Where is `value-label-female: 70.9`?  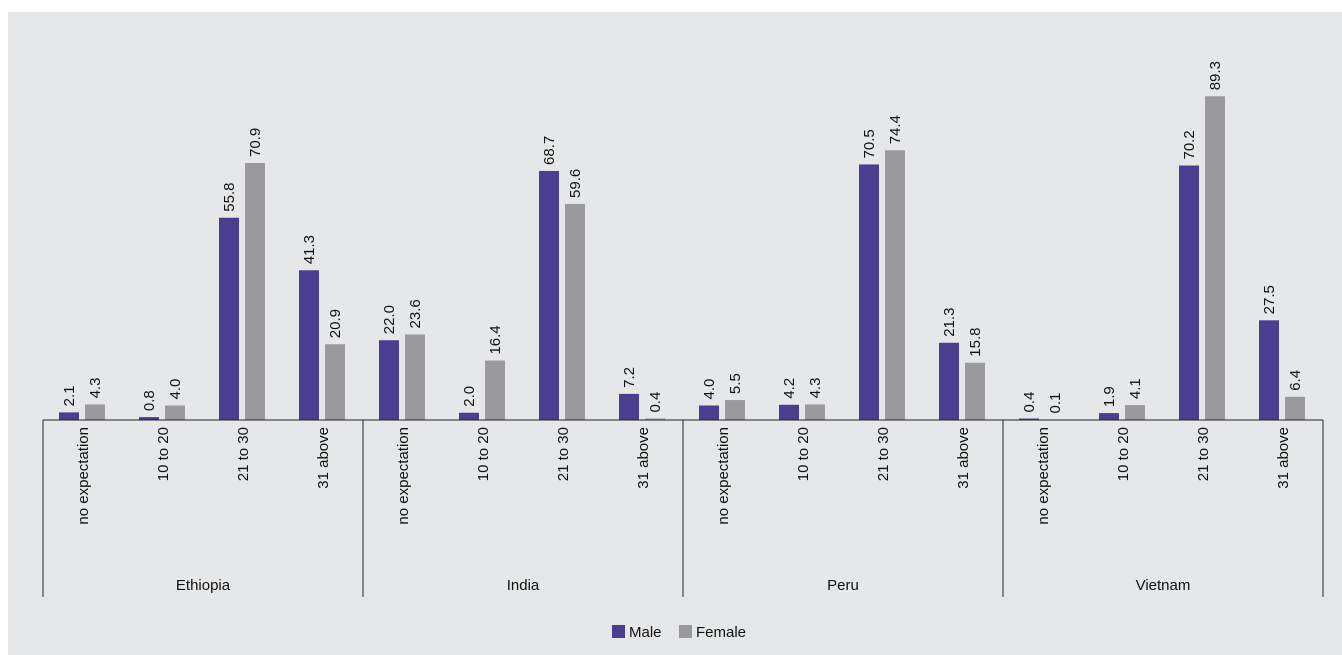
value-label-female: 70.9 is located at coordinates (255, 142).